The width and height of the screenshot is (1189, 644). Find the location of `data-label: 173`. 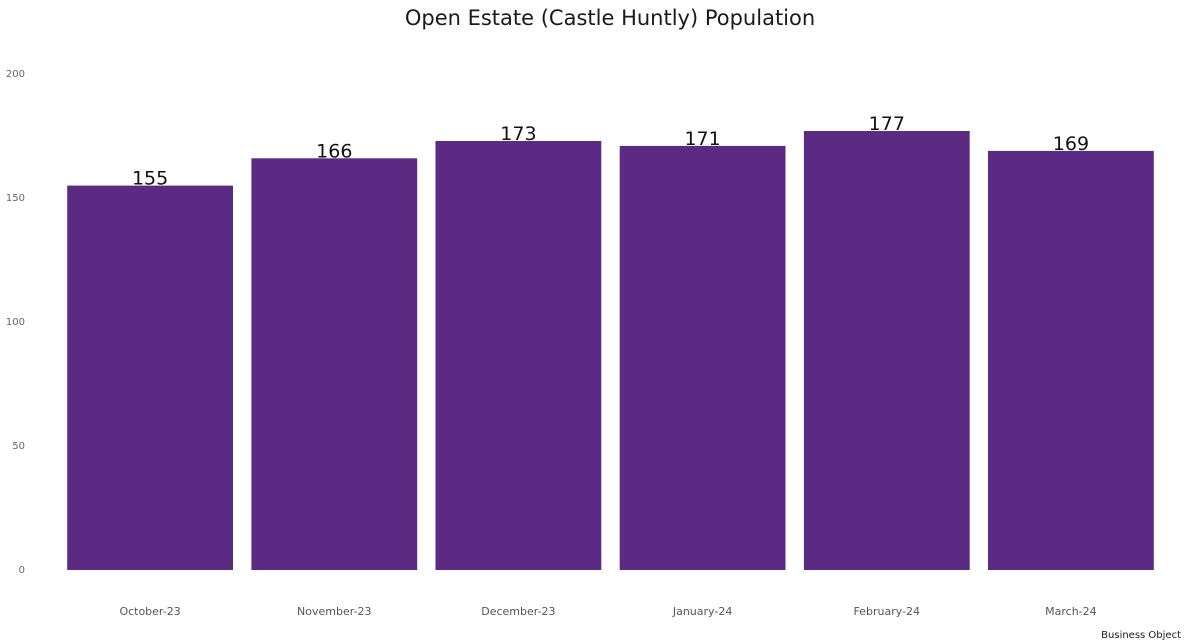

data-label: 173 is located at coordinates (518, 134).